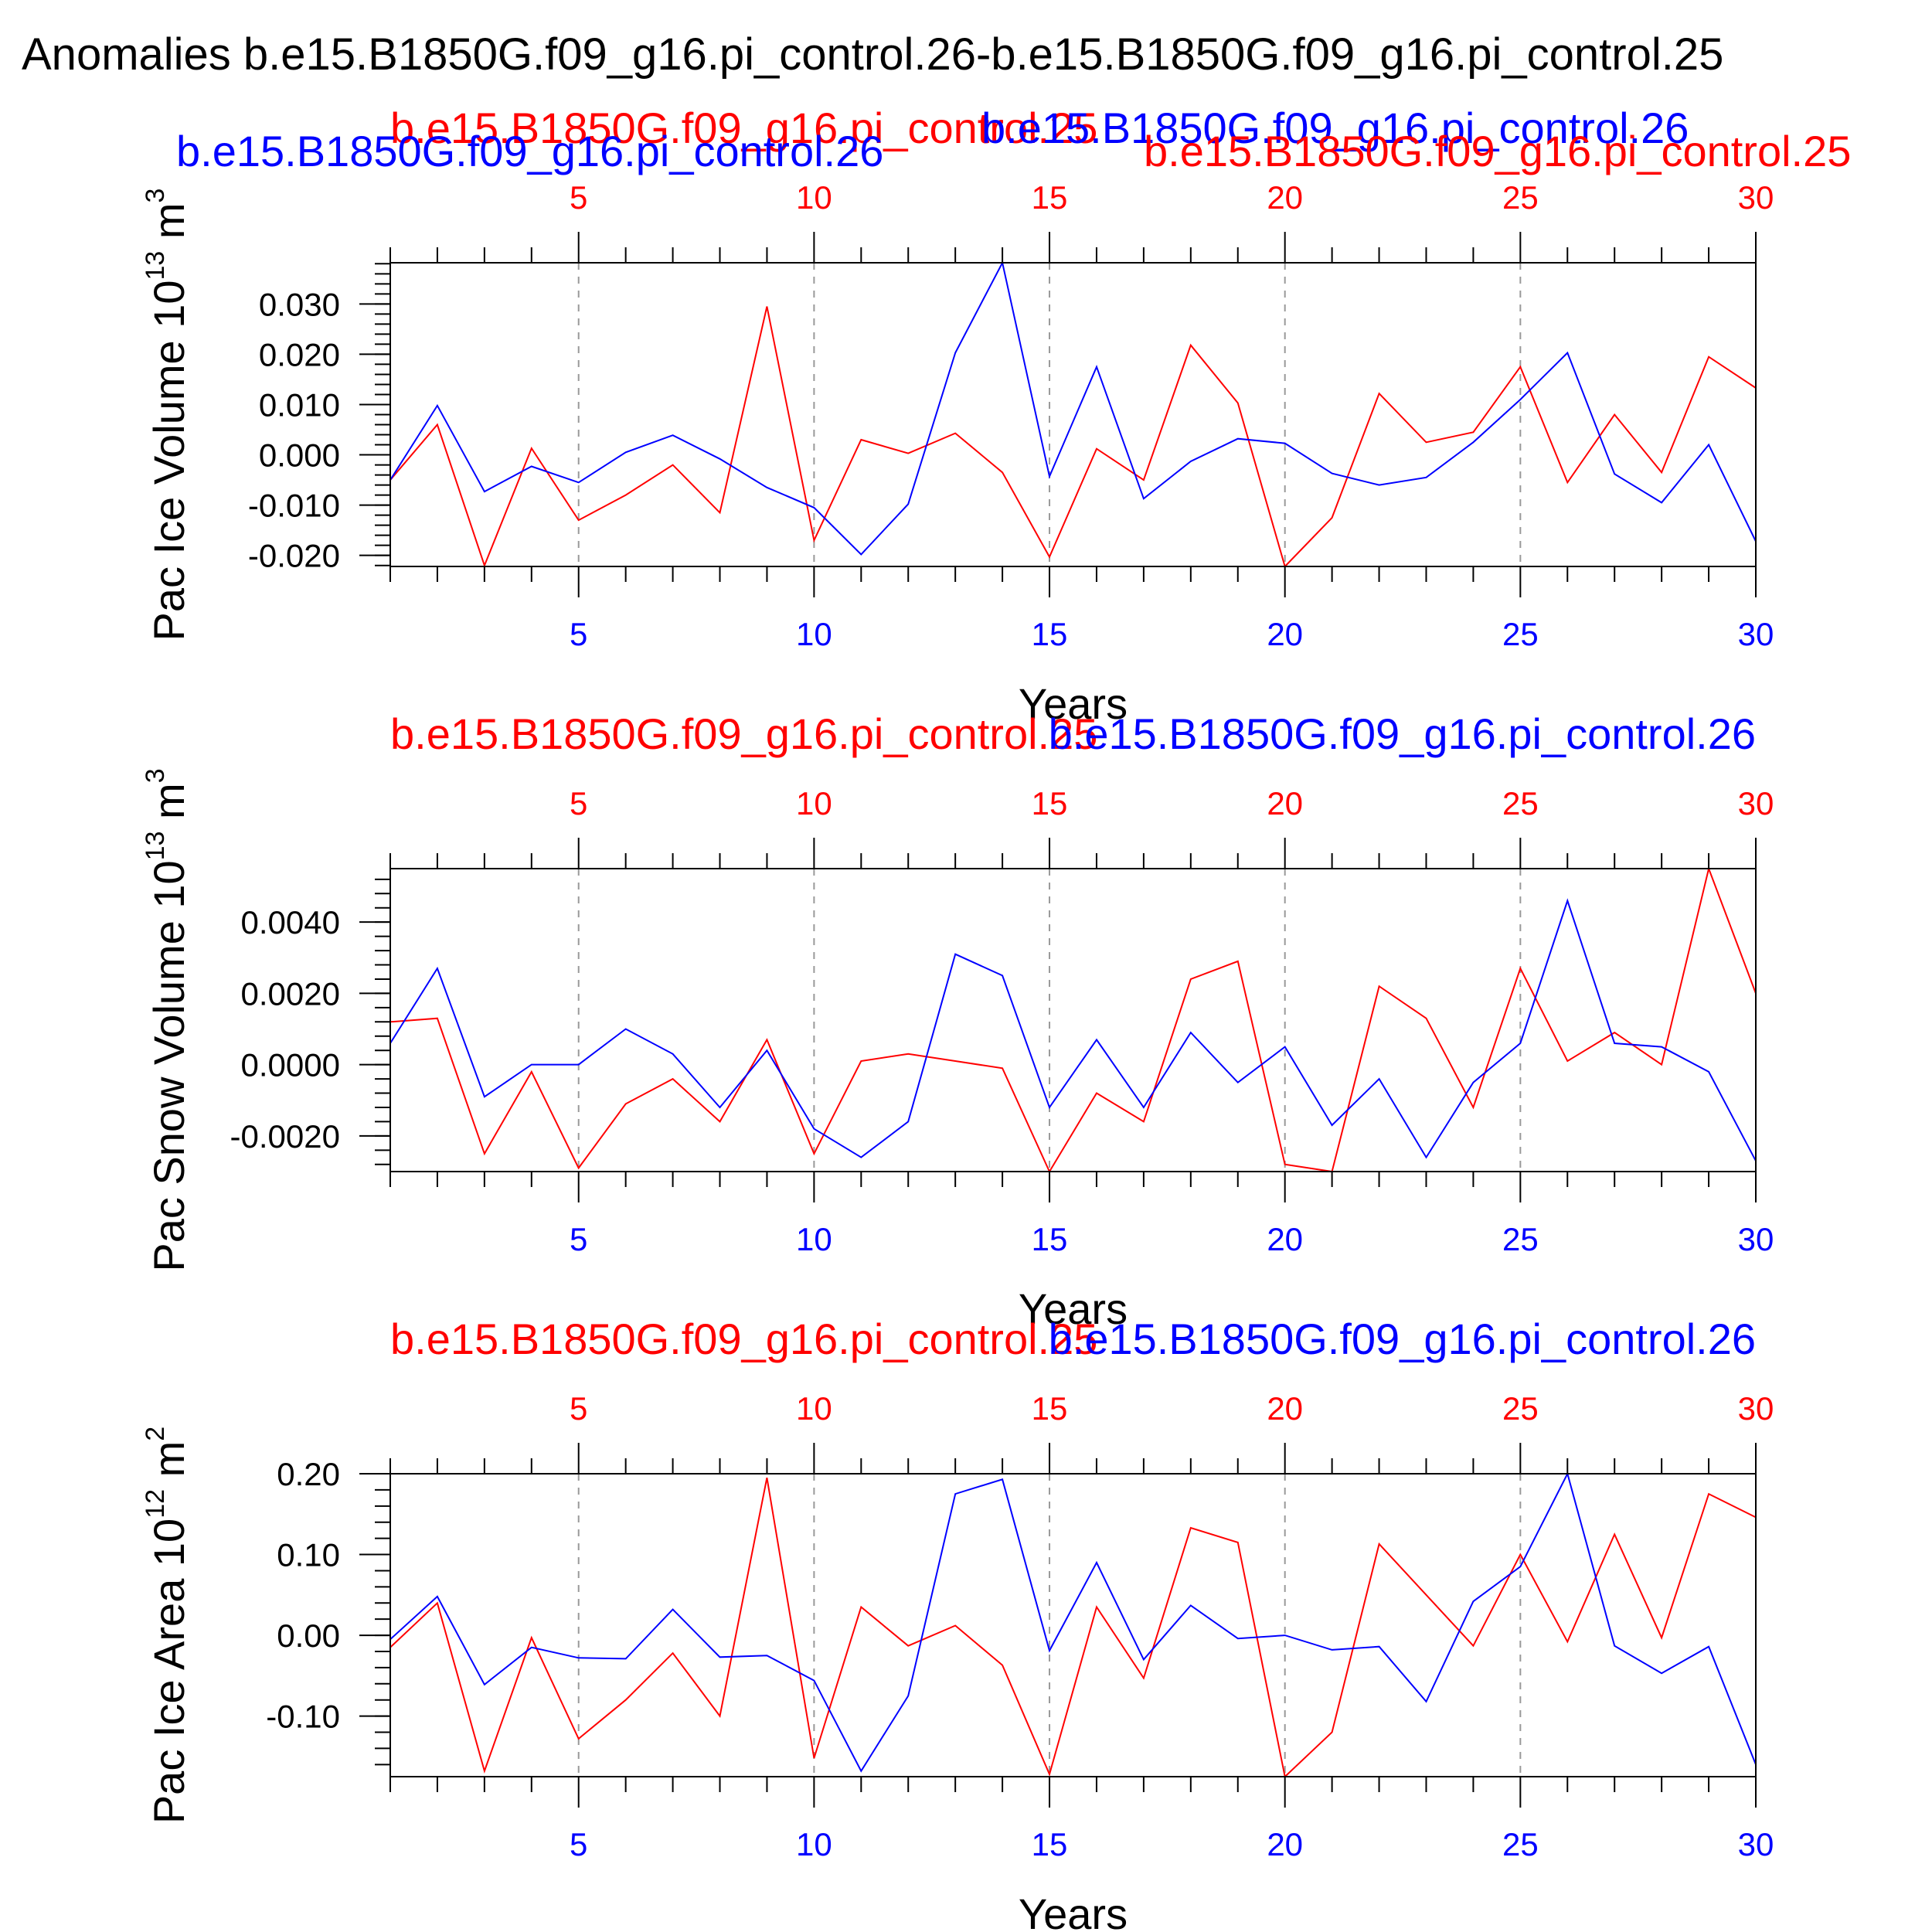  Describe the element at coordinates (300, 304) in the screenshot. I see `y-tick-label: 0.030` at that location.